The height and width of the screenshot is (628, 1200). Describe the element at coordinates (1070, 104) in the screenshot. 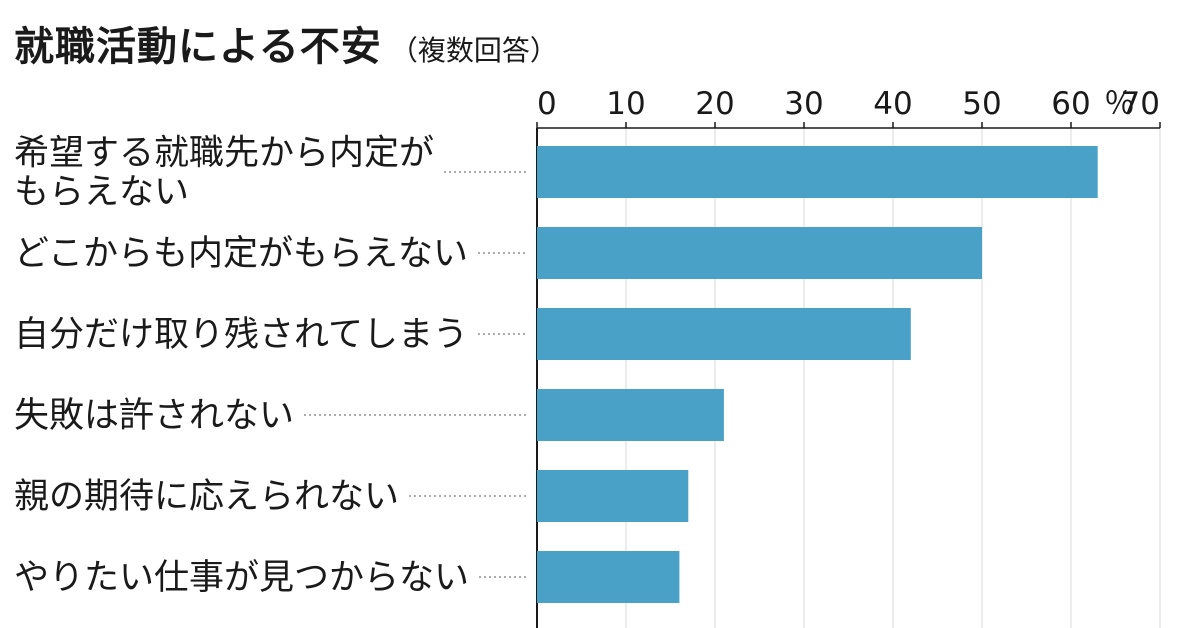

I see `tick-label: 60` at that location.